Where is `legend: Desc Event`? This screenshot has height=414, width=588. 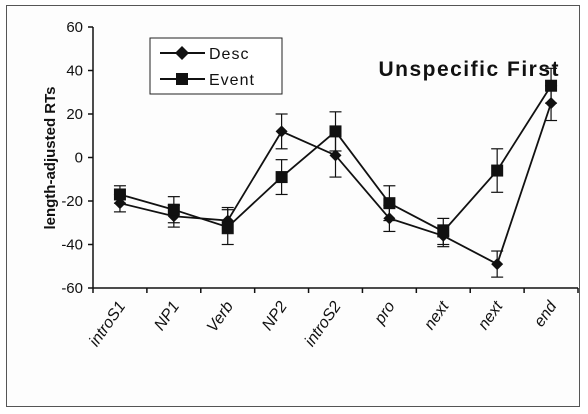
legend: Desc Event is located at coordinates (216, 66).